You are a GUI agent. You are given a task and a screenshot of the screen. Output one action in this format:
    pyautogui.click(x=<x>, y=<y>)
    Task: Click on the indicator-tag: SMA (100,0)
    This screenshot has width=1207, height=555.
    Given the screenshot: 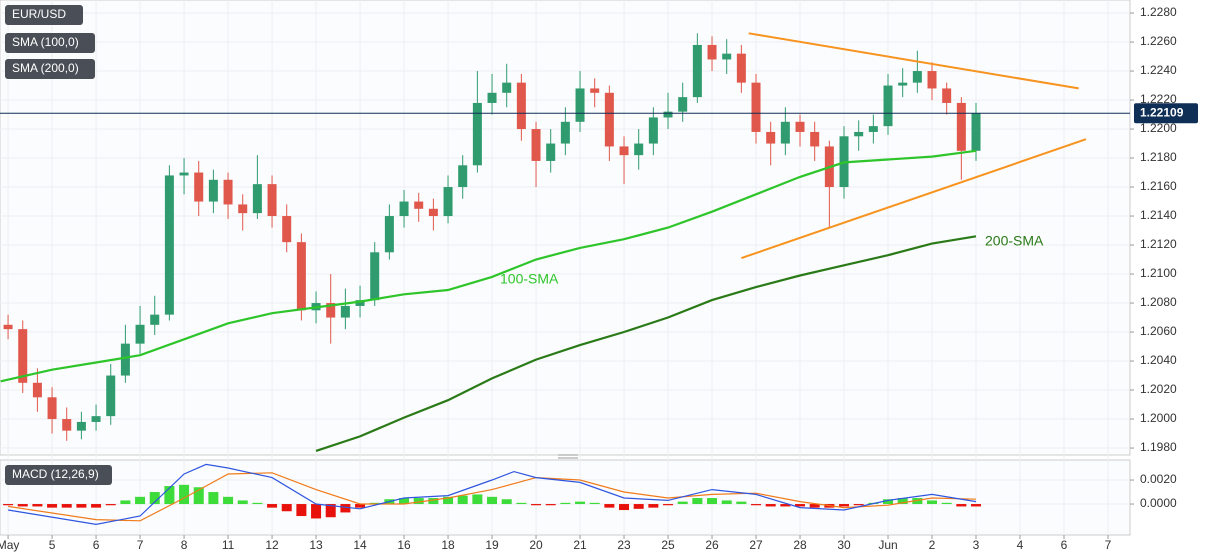 What is the action you would take?
    pyautogui.click(x=50, y=43)
    